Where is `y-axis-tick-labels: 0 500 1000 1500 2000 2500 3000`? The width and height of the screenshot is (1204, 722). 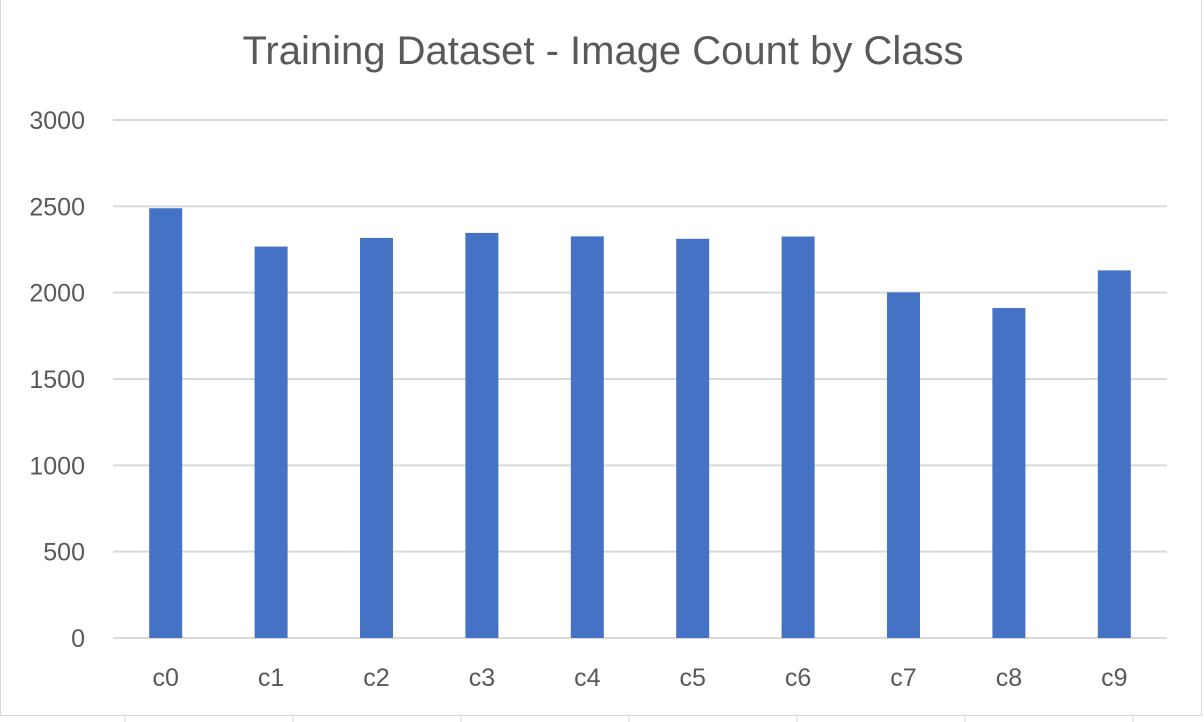 y-axis-tick-labels: 0 500 1000 1500 2000 2500 3000 is located at coordinates (57, 380).